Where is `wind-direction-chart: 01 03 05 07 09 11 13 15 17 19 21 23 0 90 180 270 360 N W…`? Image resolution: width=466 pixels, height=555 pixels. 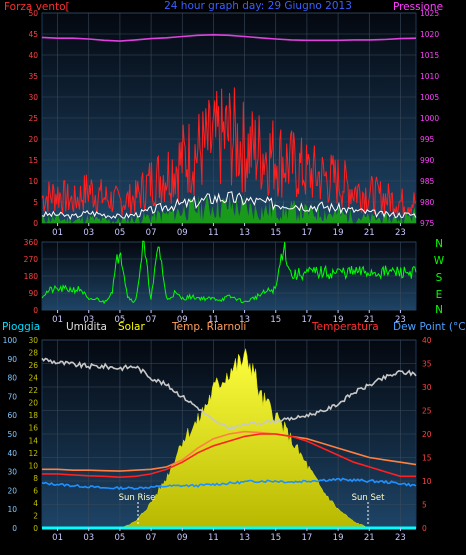
wind-direction-chart: 01 03 05 07 09 11 13 15 17 19 21 23 0 90 180 270 360 N W… is located at coordinates (234, 281).